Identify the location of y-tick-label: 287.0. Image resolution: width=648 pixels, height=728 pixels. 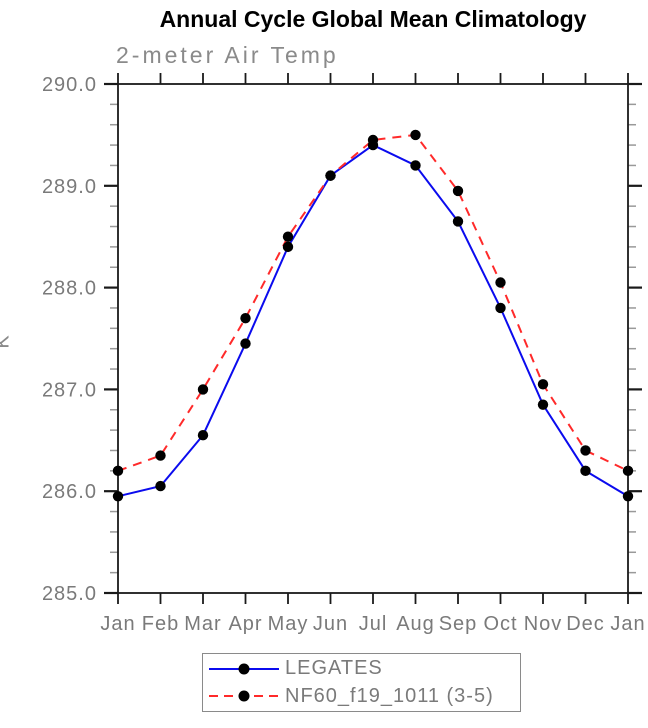
(69, 390).